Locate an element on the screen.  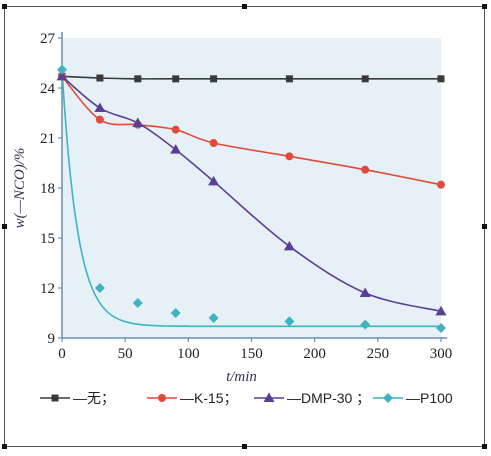
legend-label-dmp-30: —DMP-30 ； is located at coordinates (328, 398).